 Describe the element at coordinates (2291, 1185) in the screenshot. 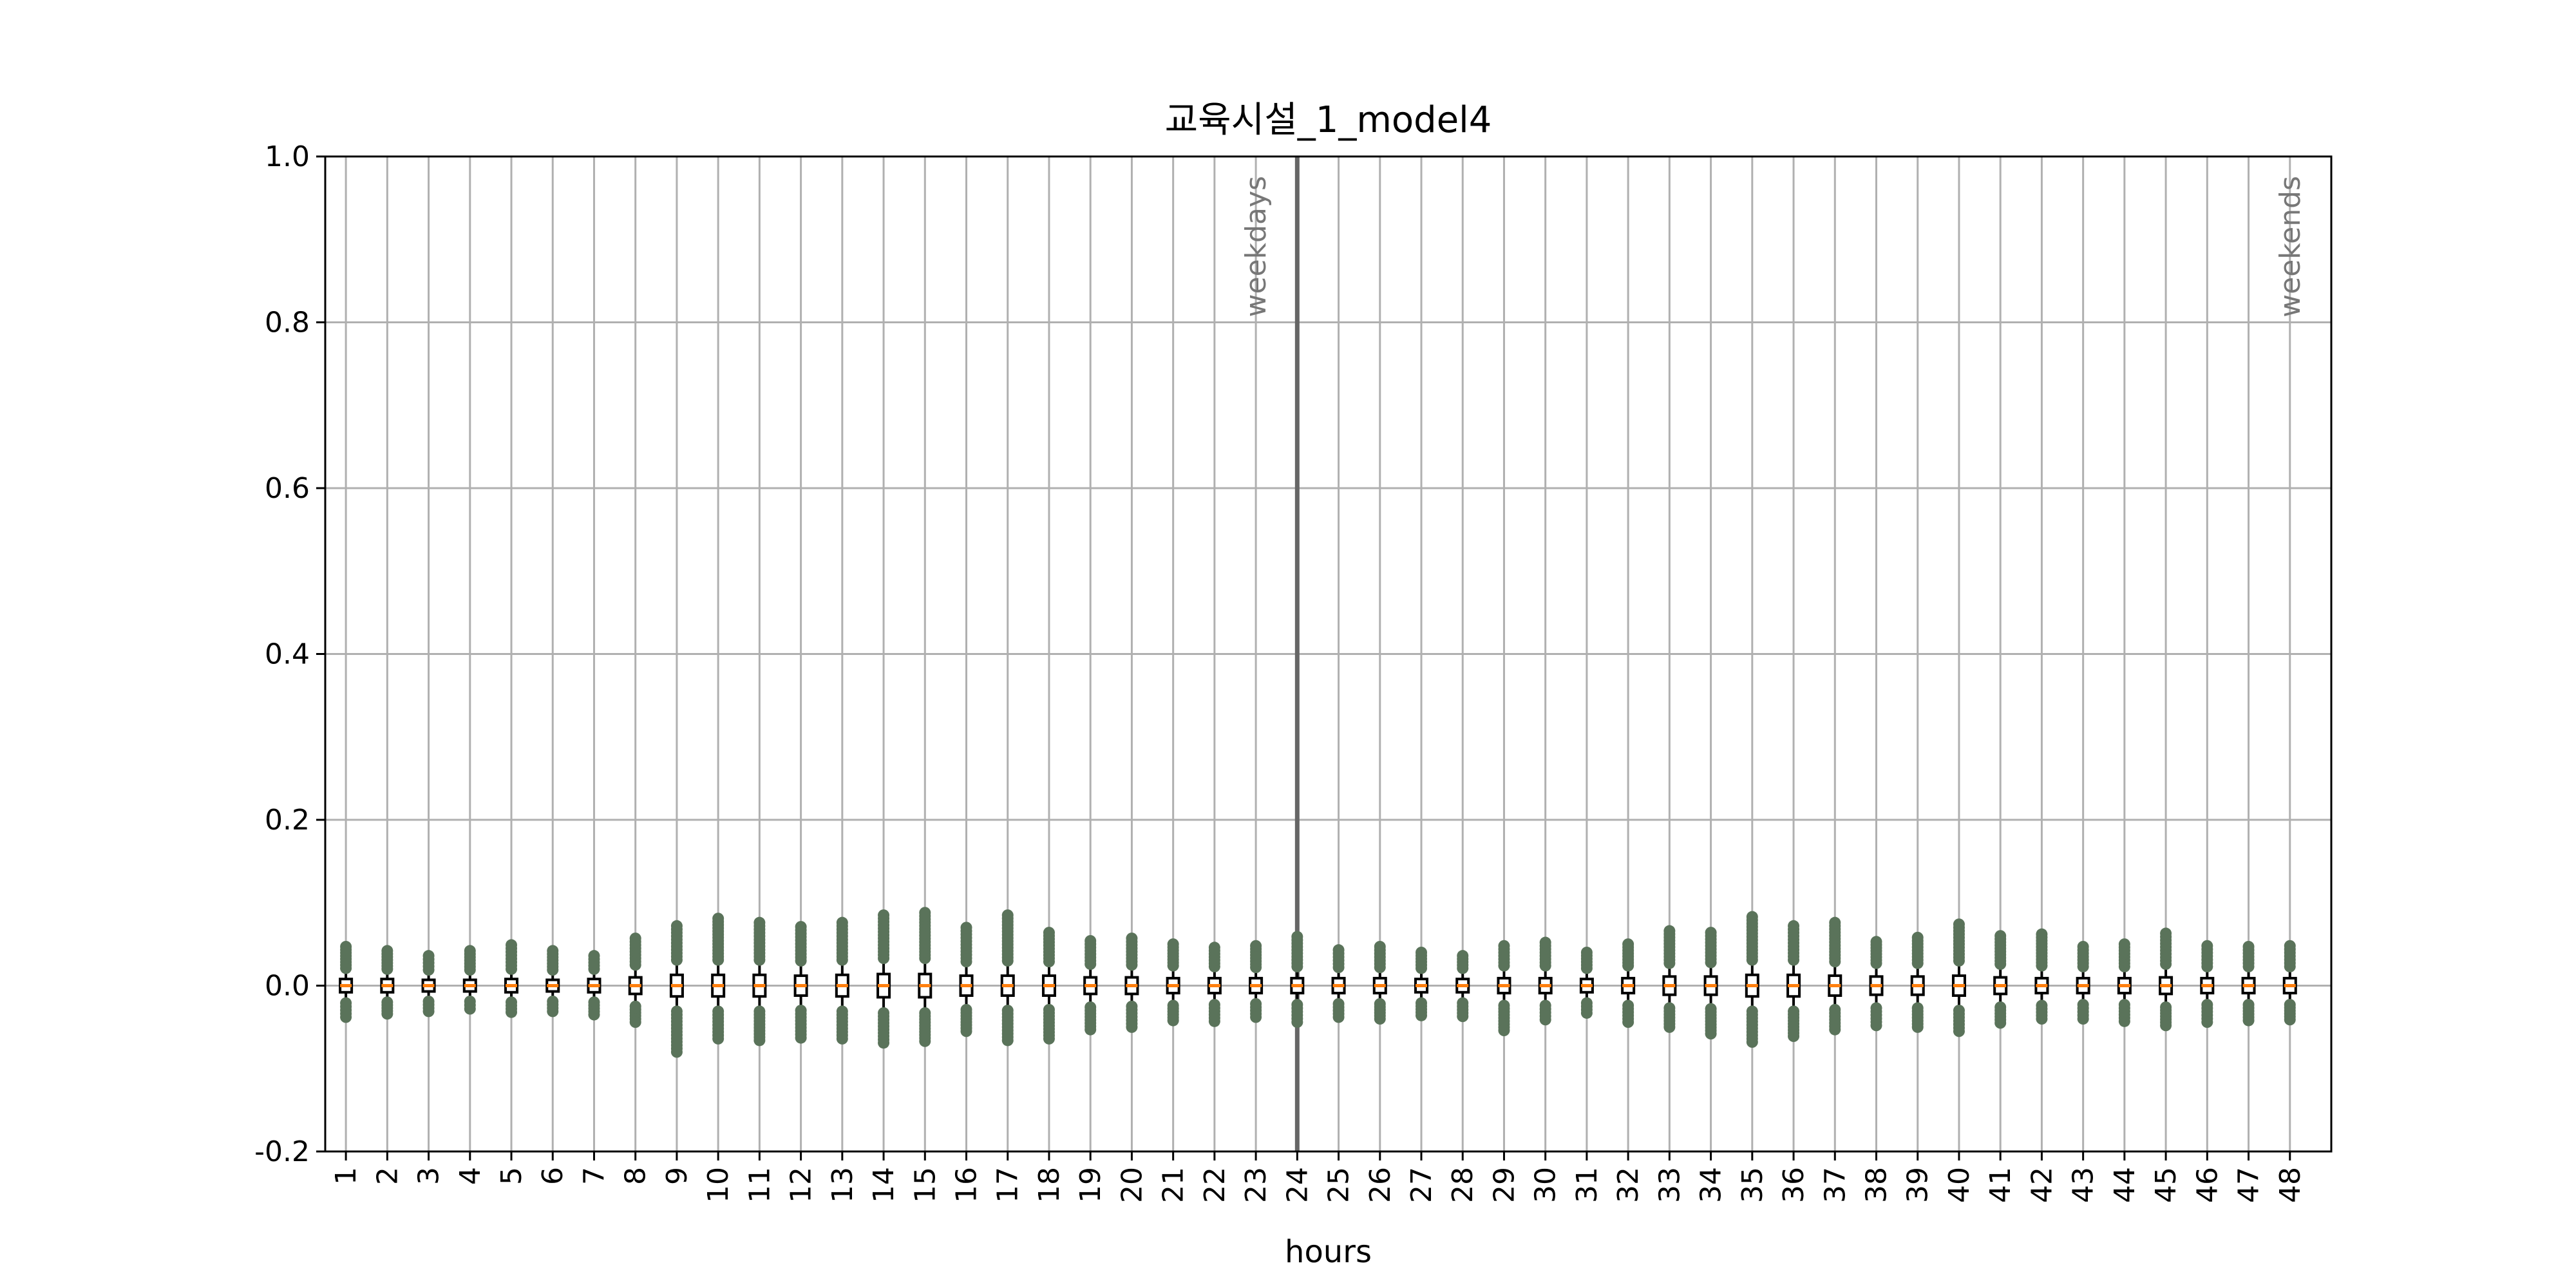

I see `x-tick-label: 48` at that location.